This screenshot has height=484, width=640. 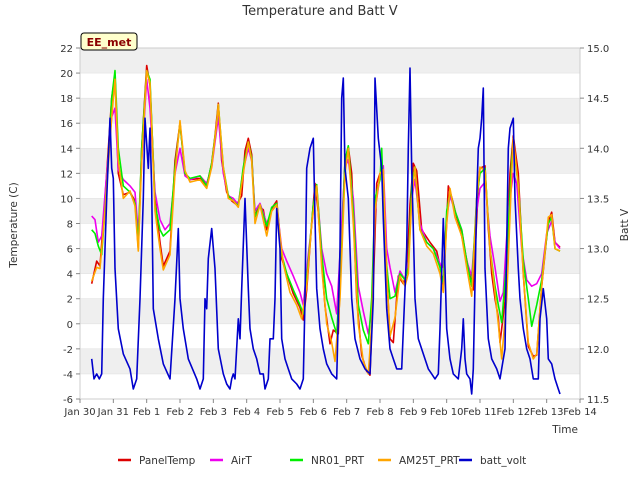 What do you see at coordinates (66, 124) in the screenshot?
I see `y-tick-label-left: 16` at bounding box center [66, 124].